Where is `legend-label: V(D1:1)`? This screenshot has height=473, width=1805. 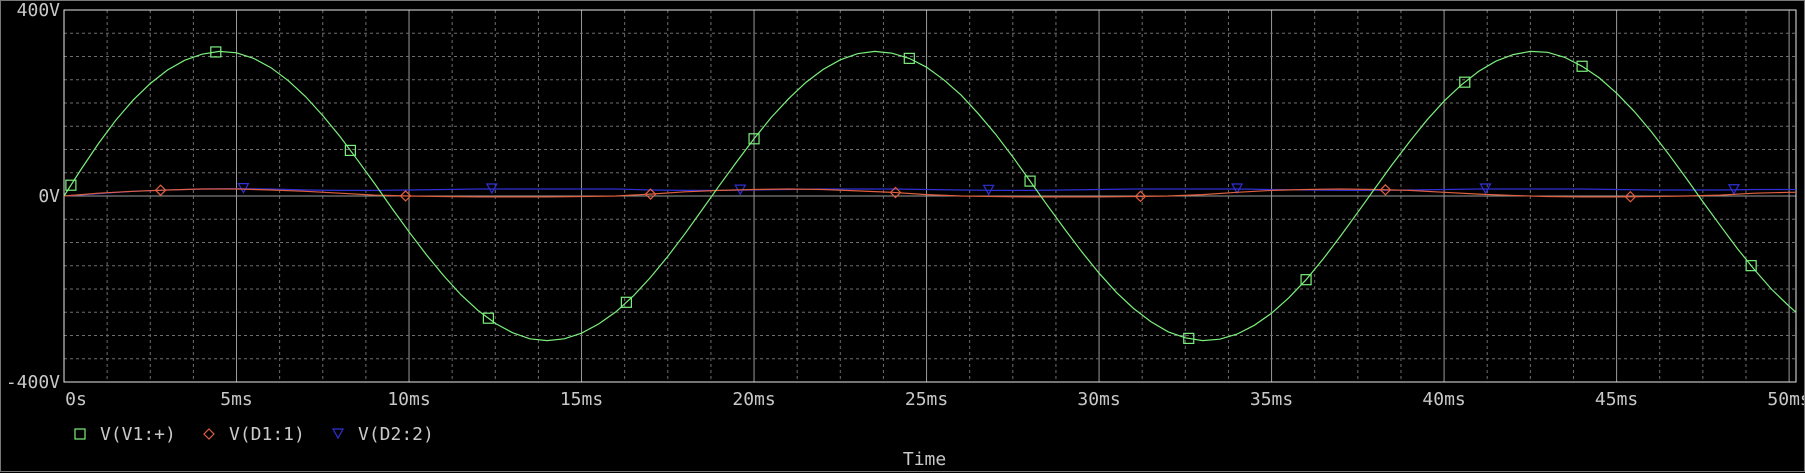 legend-label: V(D1:1) is located at coordinates (267, 434).